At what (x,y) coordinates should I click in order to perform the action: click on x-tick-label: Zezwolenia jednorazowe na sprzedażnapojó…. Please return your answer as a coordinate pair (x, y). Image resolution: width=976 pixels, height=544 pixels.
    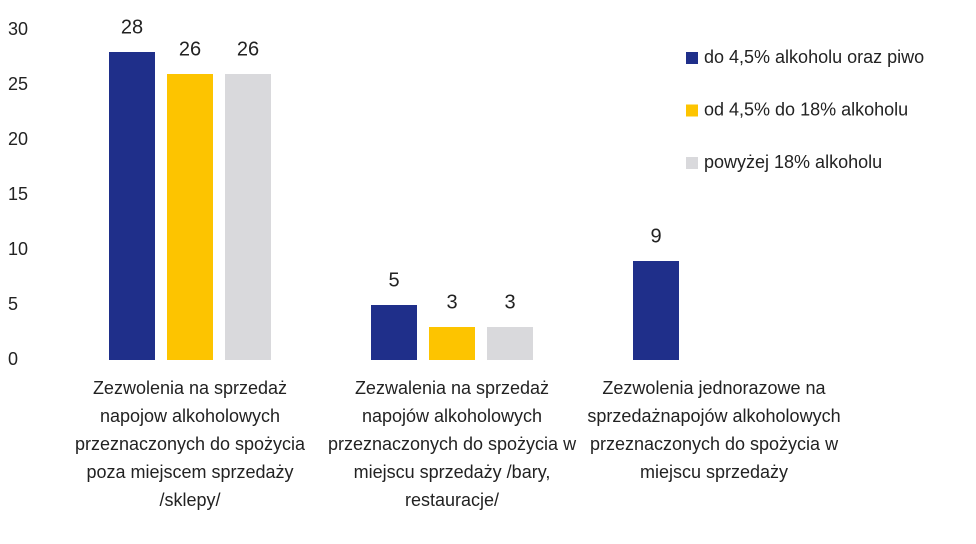
    Looking at the image, I should click on (714, 430).